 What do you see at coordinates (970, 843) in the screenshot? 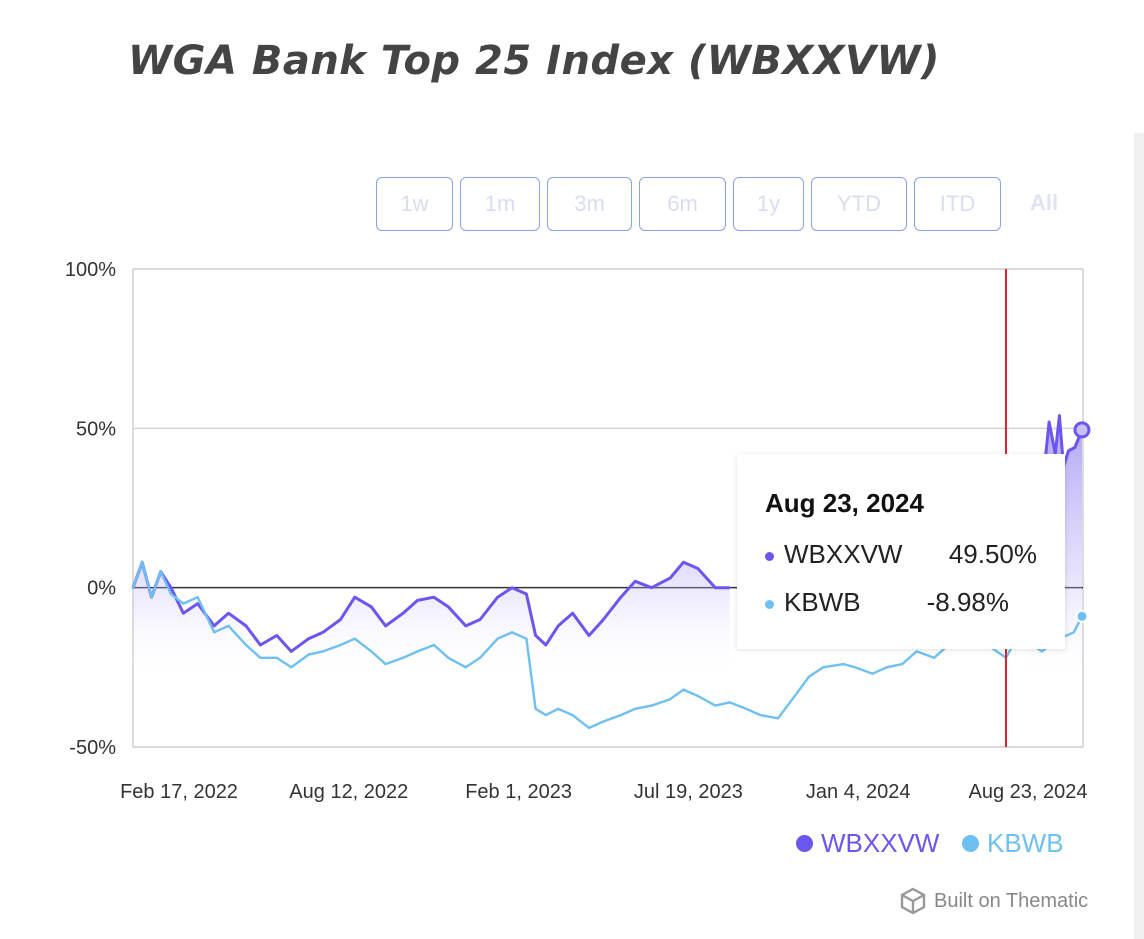
I see `legend-dot-icon` at bounding box center [970, 843].